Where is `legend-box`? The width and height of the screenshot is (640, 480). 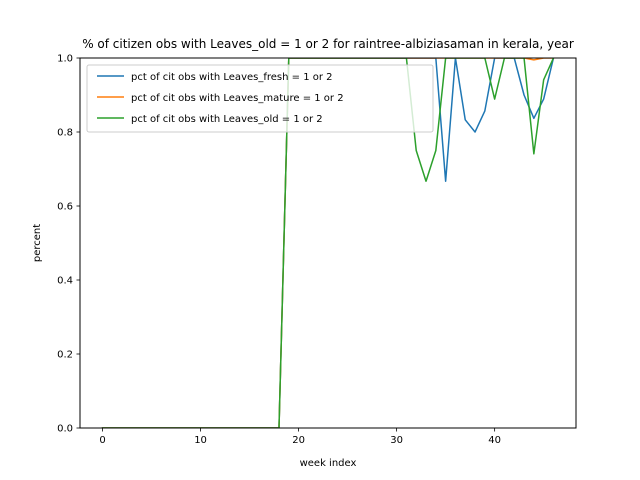 legend-box is located at coordinates (260, 98).